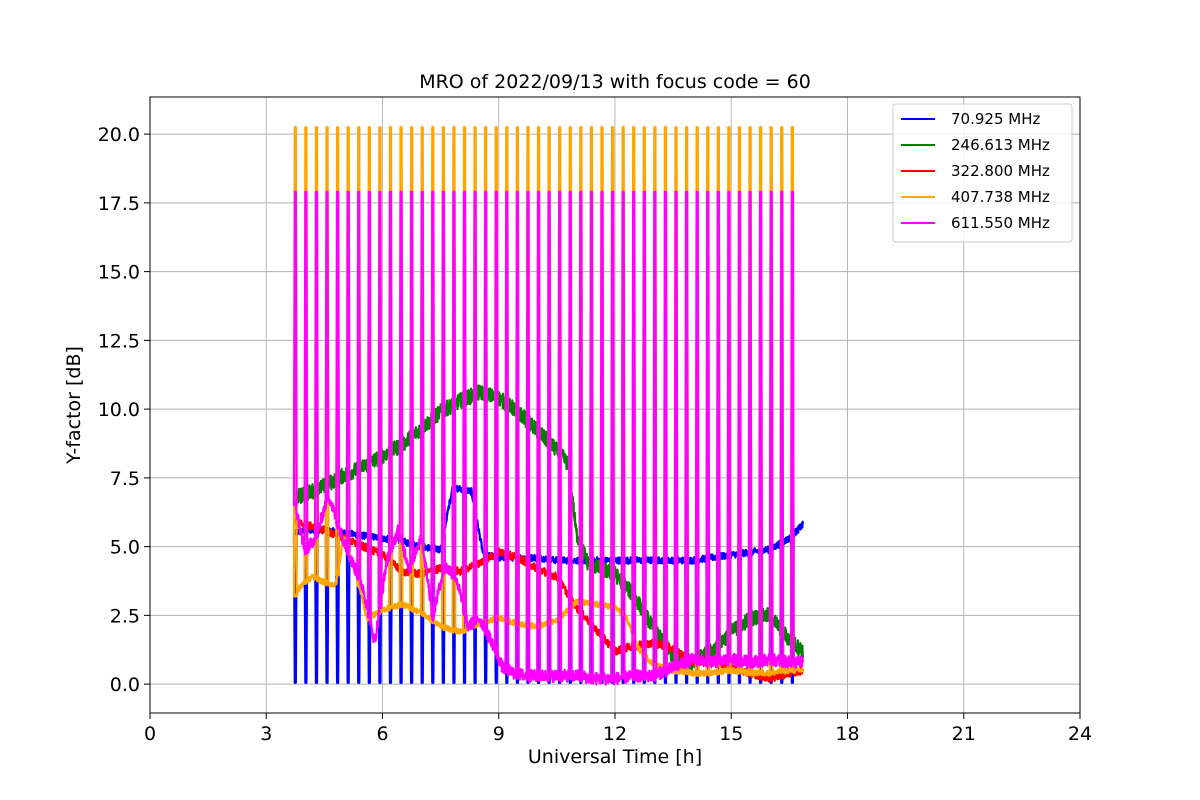 This screenshot has width=1200, height=800. Describe the element at coordinates (74, 405) in the screenshot. I see `y-axis-label: Y-factor [dB]` at that location.